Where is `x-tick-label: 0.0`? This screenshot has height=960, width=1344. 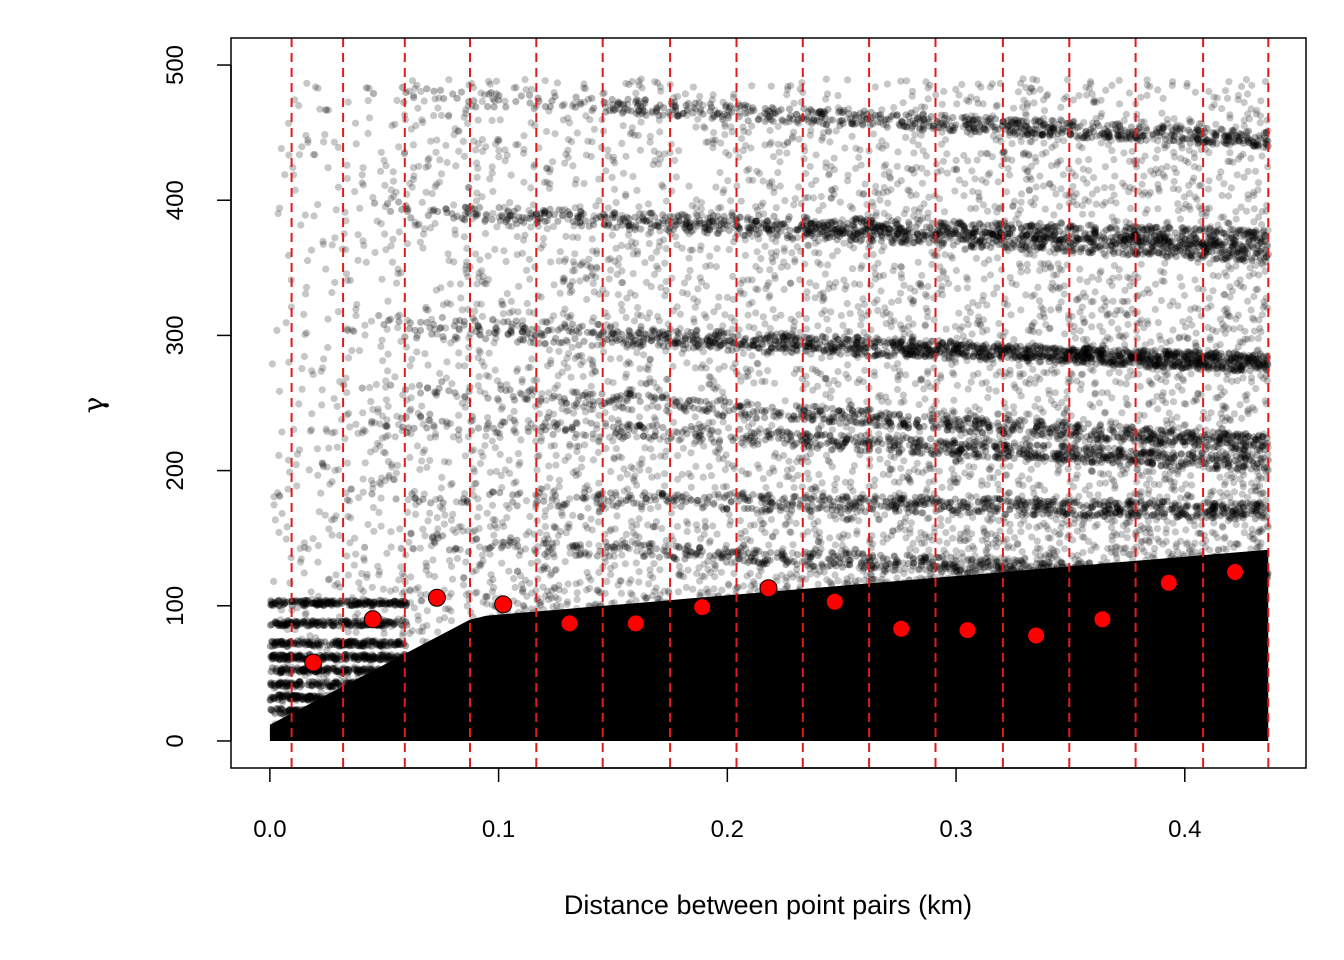 x-tick-label: 0.0 is located at coordinates (269, 829).